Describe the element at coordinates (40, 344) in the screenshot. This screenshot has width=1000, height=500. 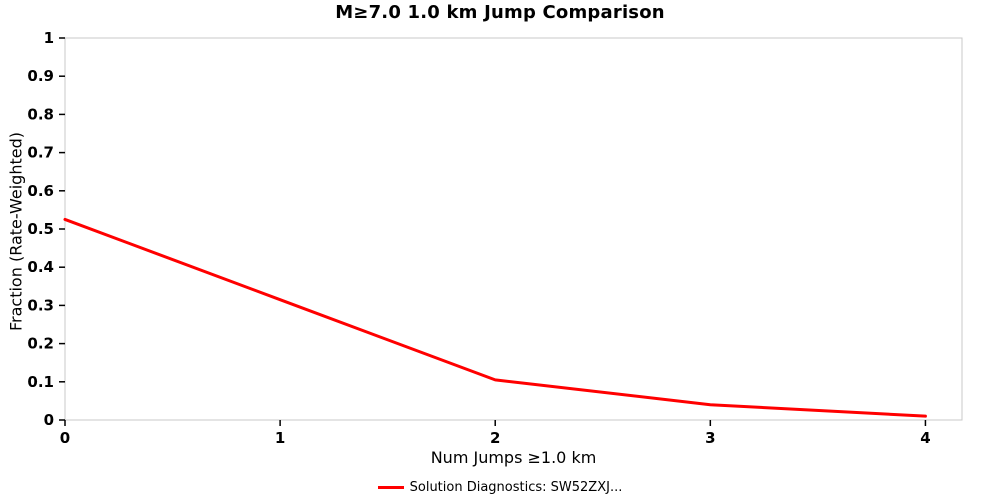
I see `svg-text: 0.2` at that location.